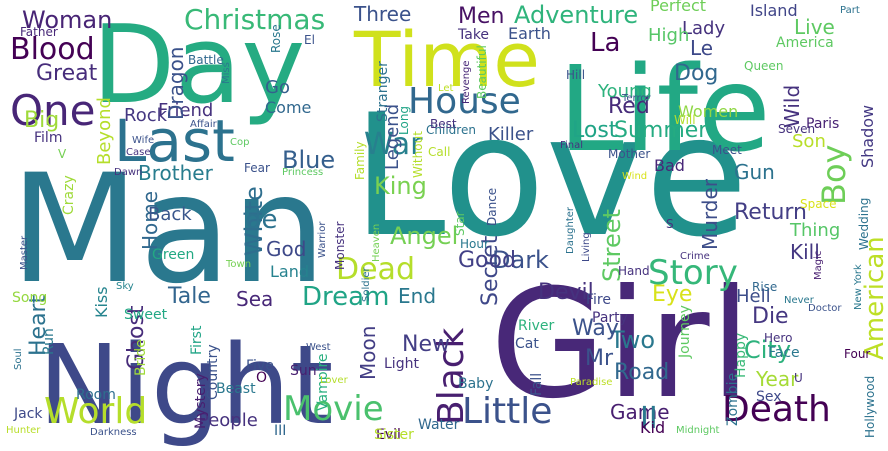  What do you see at coordinates (818, 204) in the screenshot?
I see `word-space: Space` at bounding box center [818, 204].